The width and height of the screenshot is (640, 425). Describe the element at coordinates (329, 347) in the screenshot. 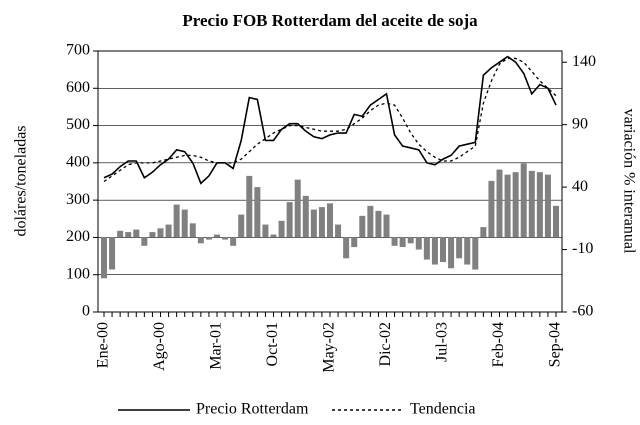

I see `x-tick-label: May-02` at that location.